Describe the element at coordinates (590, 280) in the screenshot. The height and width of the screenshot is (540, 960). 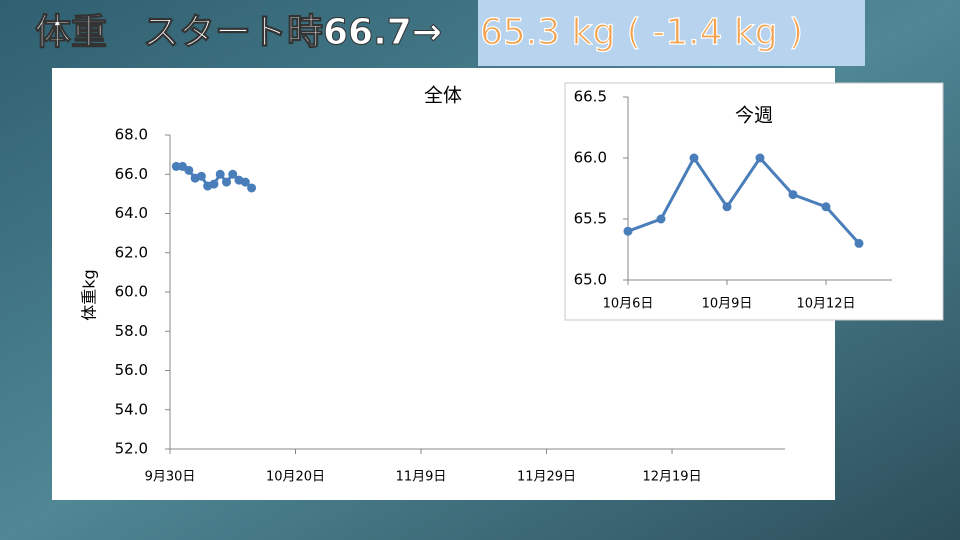
I see `y-tick-label: 65.0` at that location.